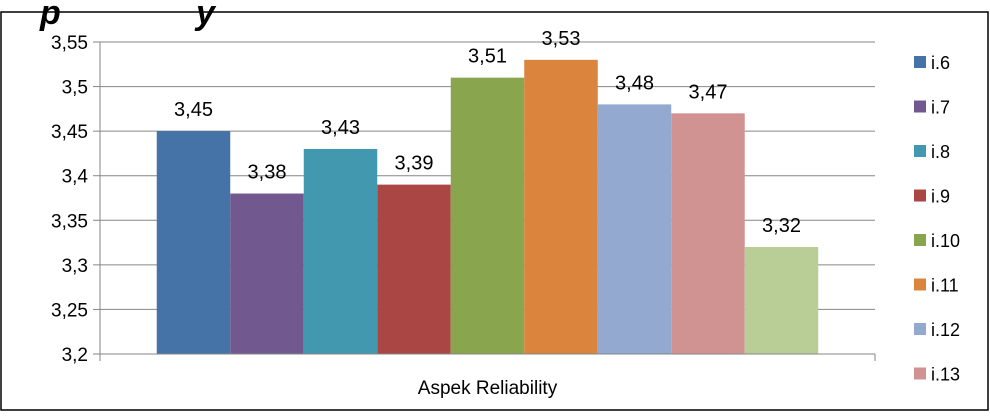 The height and width of the screenshot is (417, 990). Describe the element at coordinates (940, 108) in the screenshot. I see `legend-label: i.7` at that location.